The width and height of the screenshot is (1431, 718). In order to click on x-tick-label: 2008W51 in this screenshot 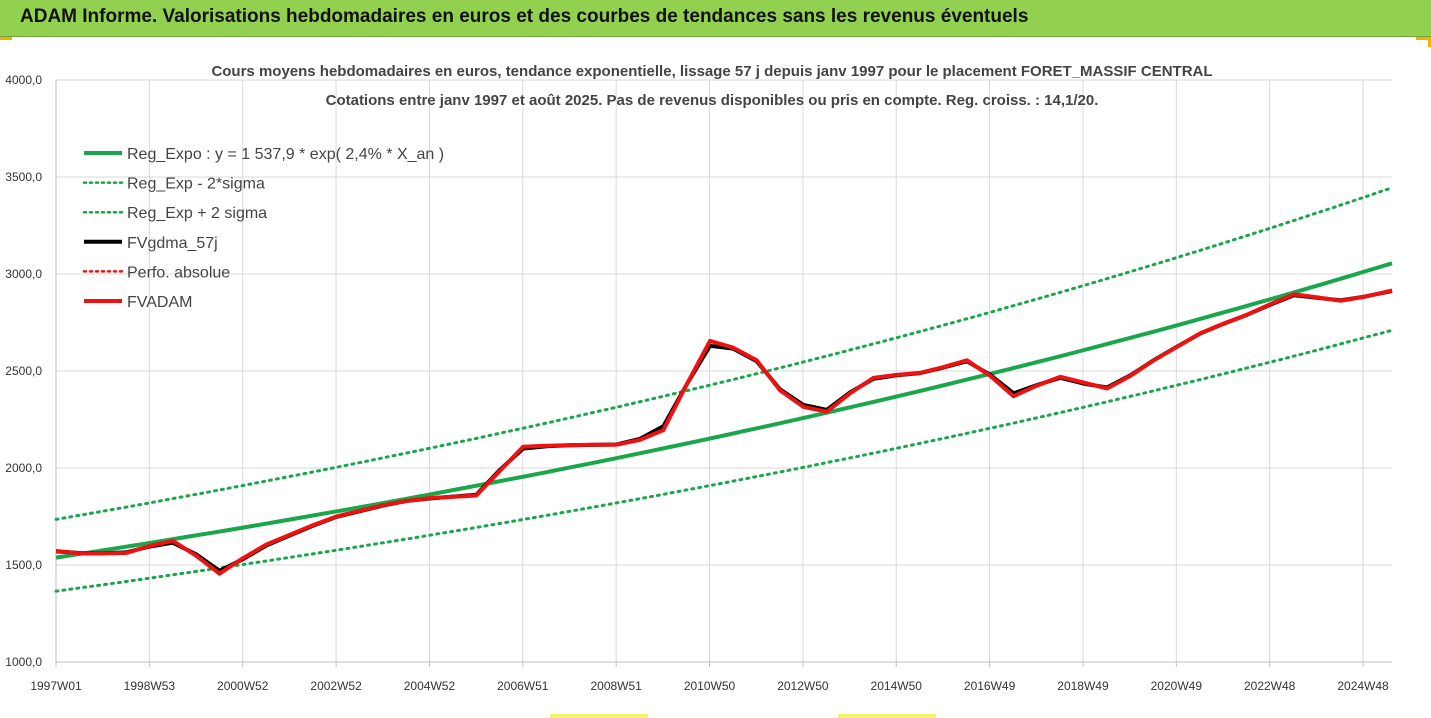, I will do `click(616, 686)`.